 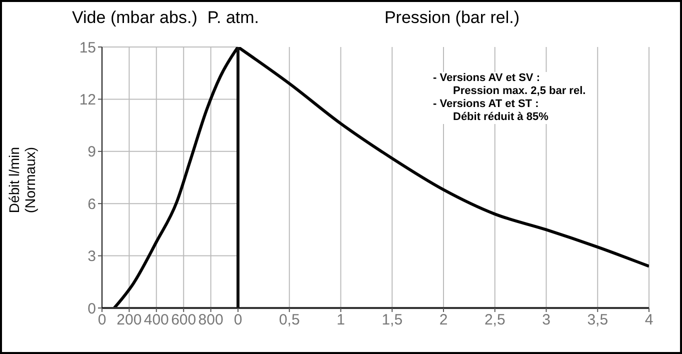 I want to click on x-tick-label: 0,5, so click(x=289, y=320).